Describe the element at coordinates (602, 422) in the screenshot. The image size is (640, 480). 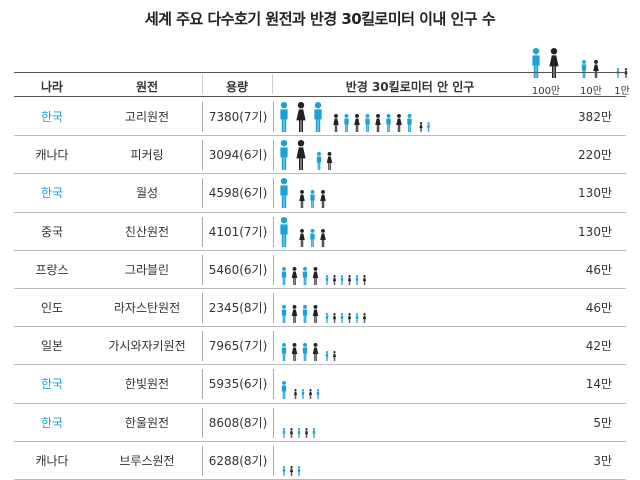
I see `row-population-label: 5만` at that location.